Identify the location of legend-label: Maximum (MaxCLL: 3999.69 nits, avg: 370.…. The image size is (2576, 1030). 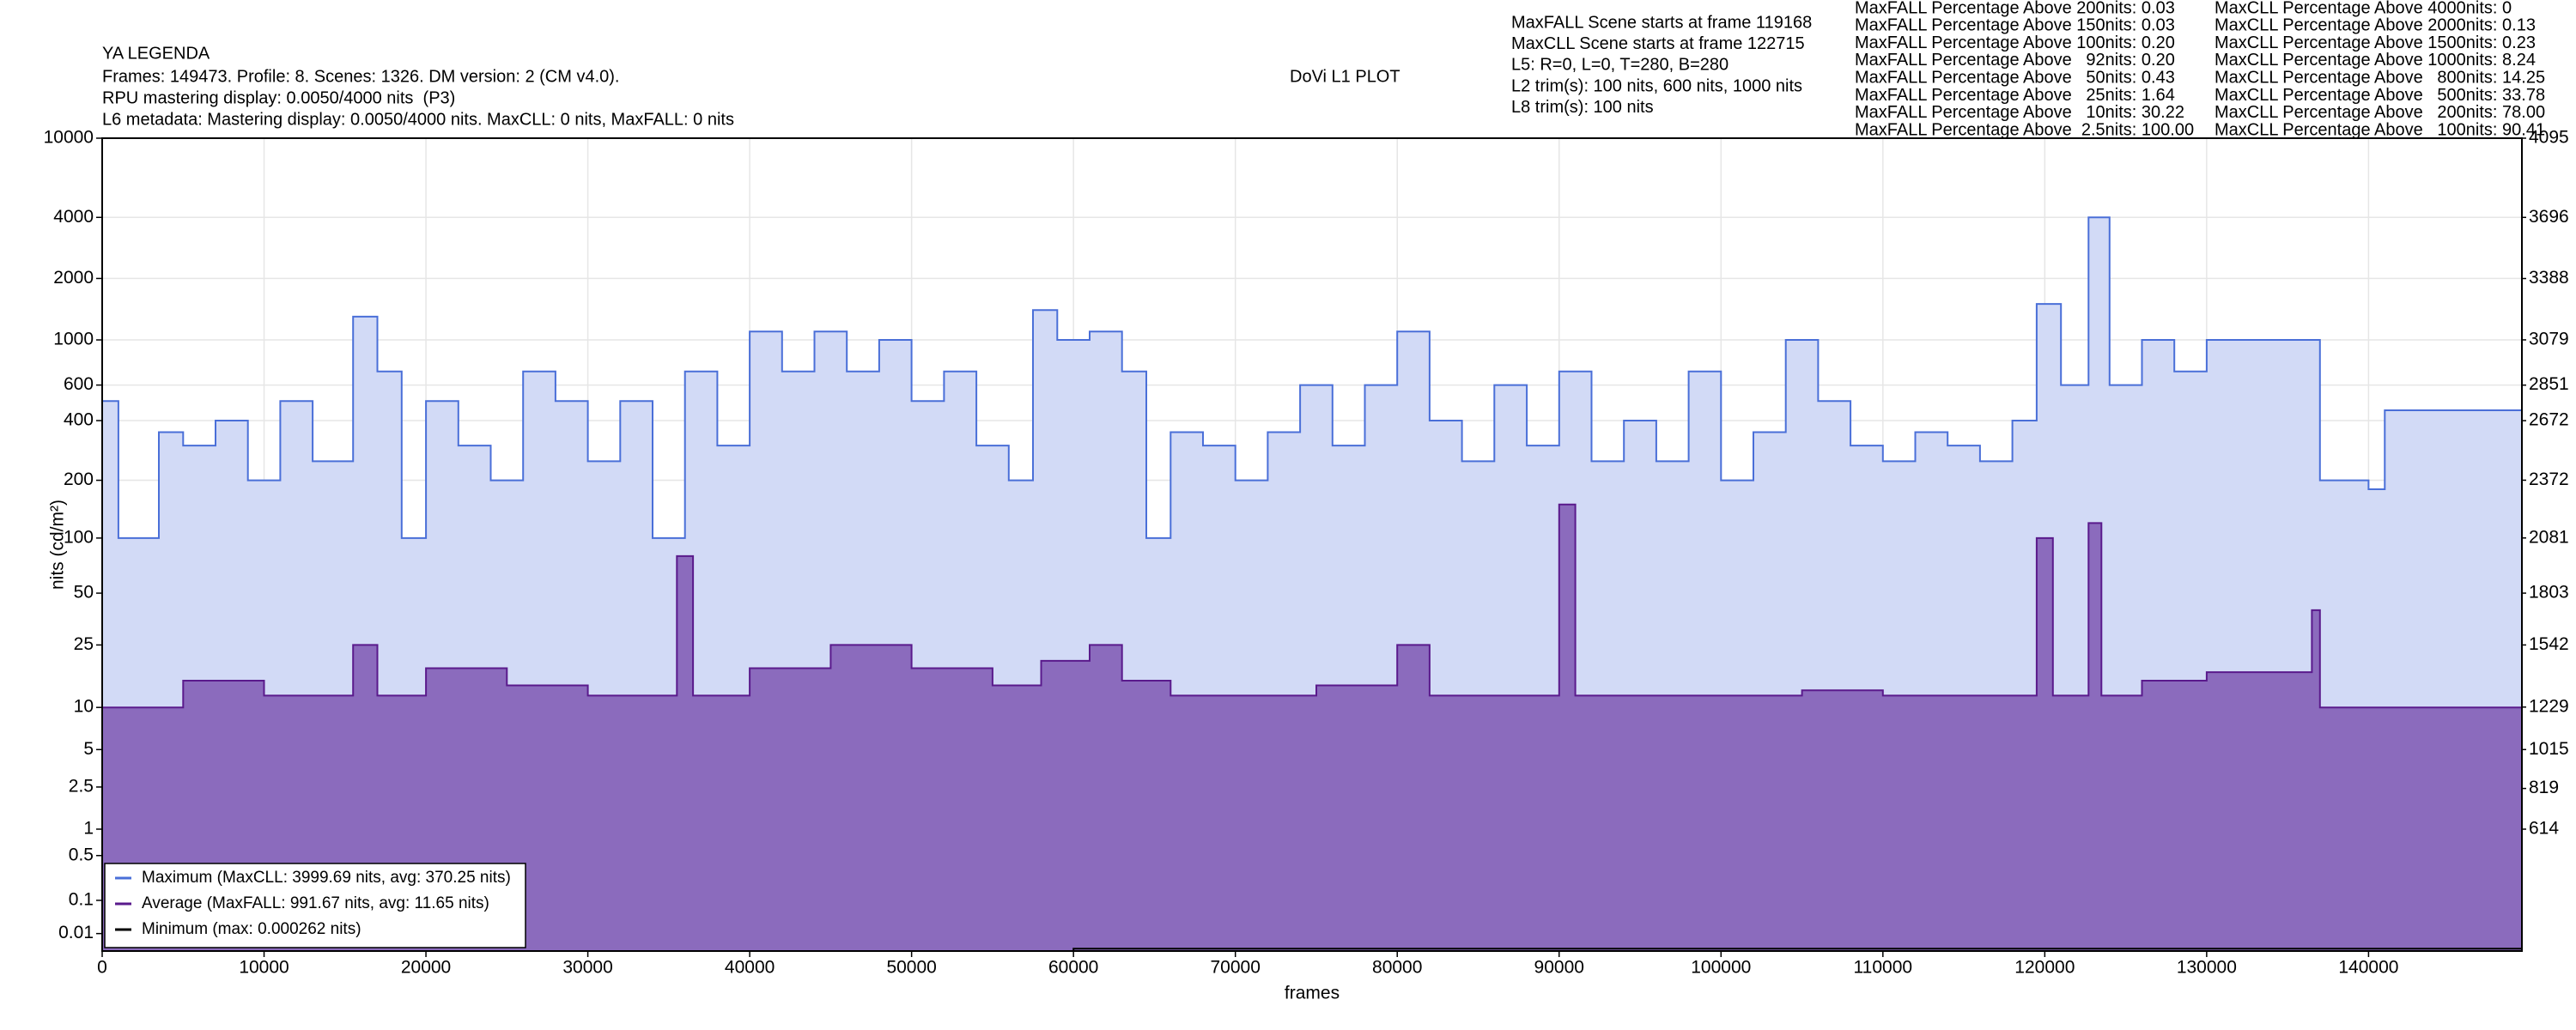
(326, 878).